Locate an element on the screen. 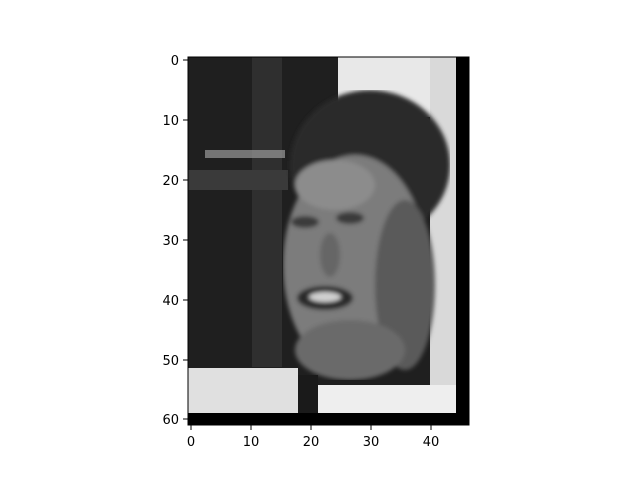 This screenshot has width=640, height=480. x-tick-label: 0 is located at coordinates (191, 442).